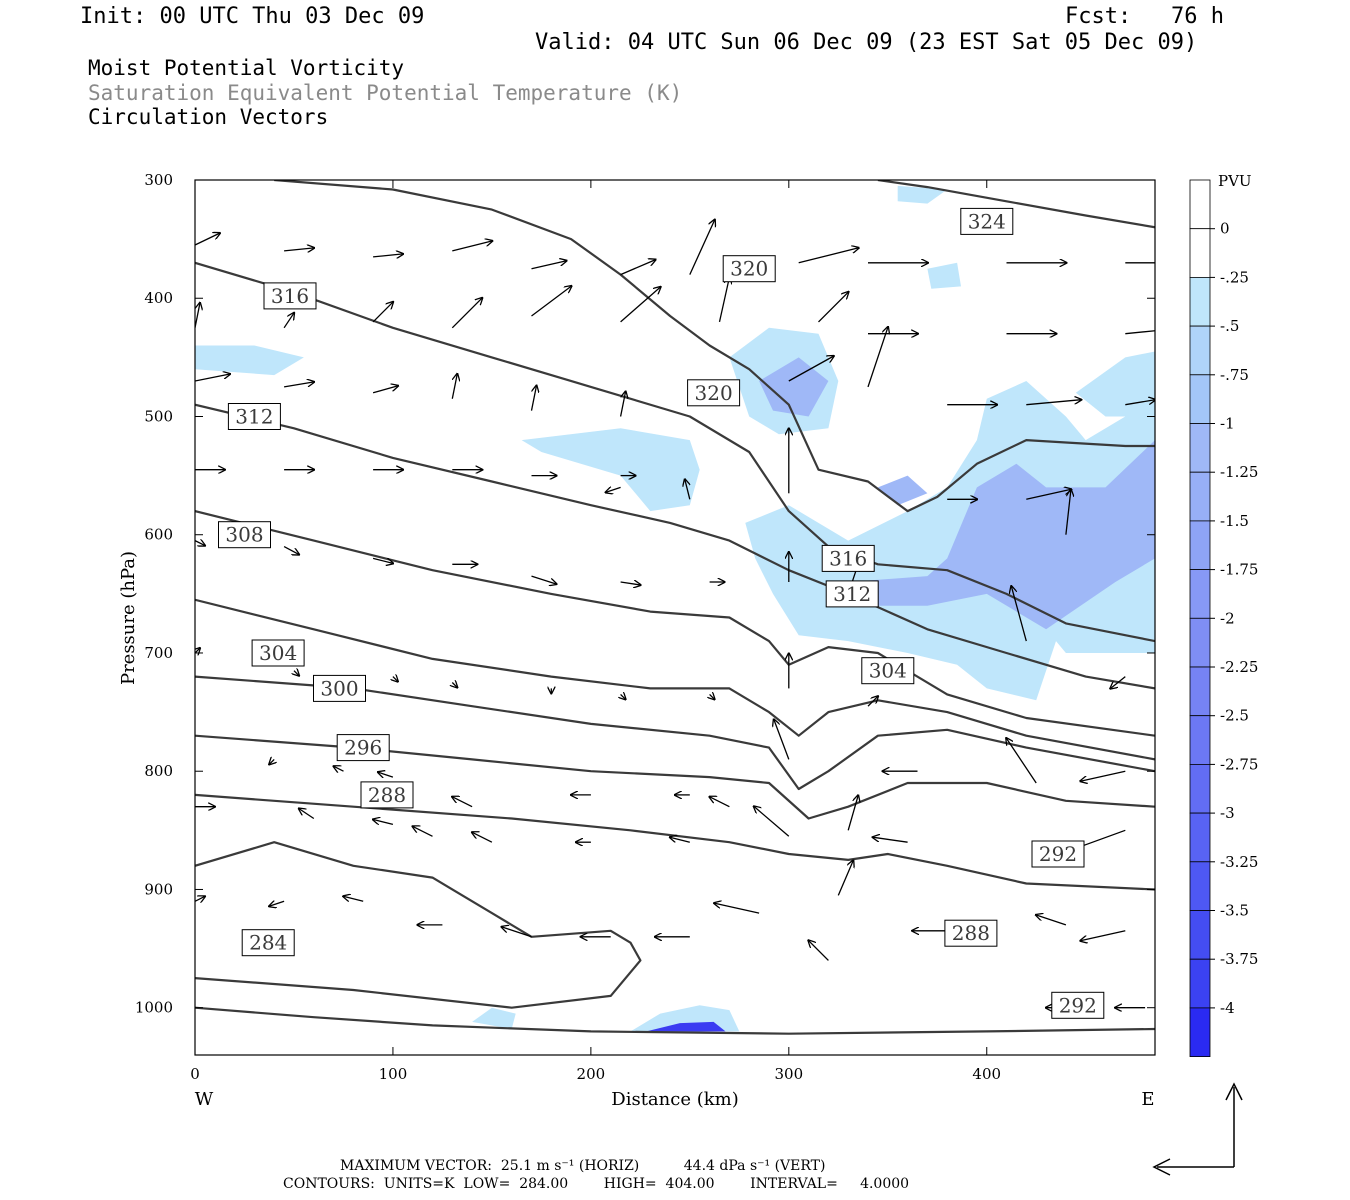 This screenshot has width=1350, height=1200. Describe the element at coordinates (204, 1099) in the screenshot. I see `west-label: W` at that location.